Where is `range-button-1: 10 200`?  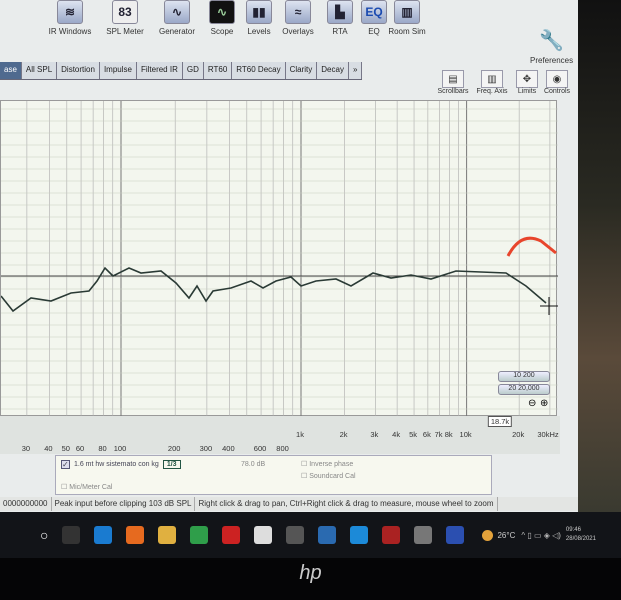 range-button-1: 10 200 is located at coordinates (524, 376).